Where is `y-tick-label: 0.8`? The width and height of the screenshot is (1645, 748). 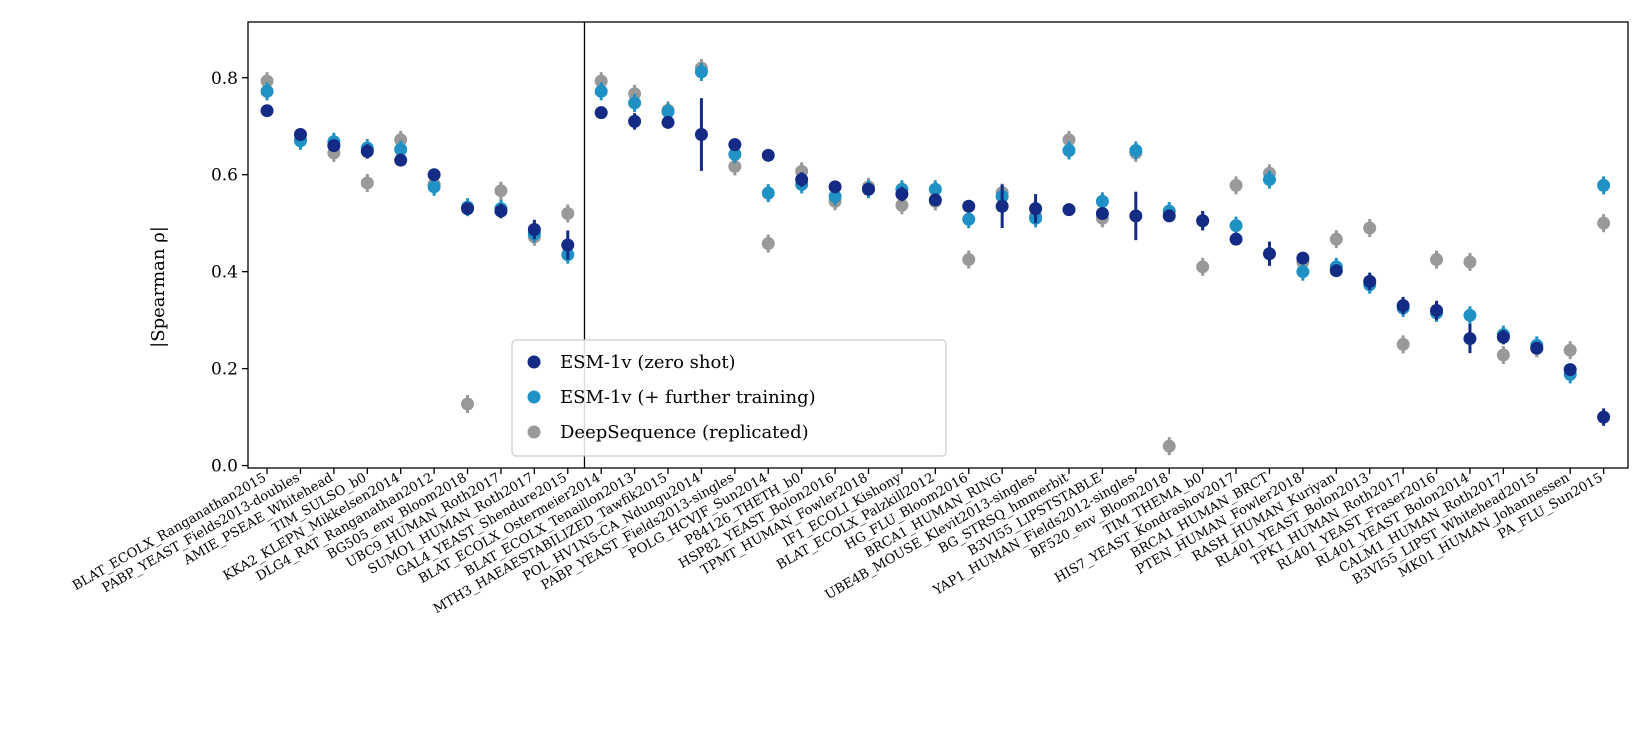 y-tick-label: 0.8 is located at coordinates (224, 79).